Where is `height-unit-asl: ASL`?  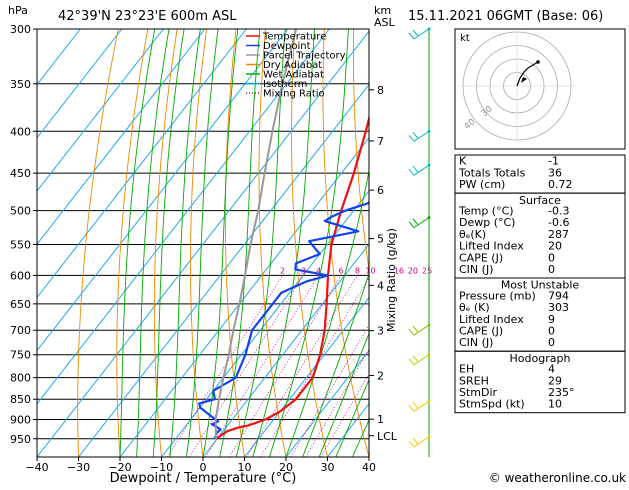 height-unit-asl: ASL is located at coordinates (385, 22).